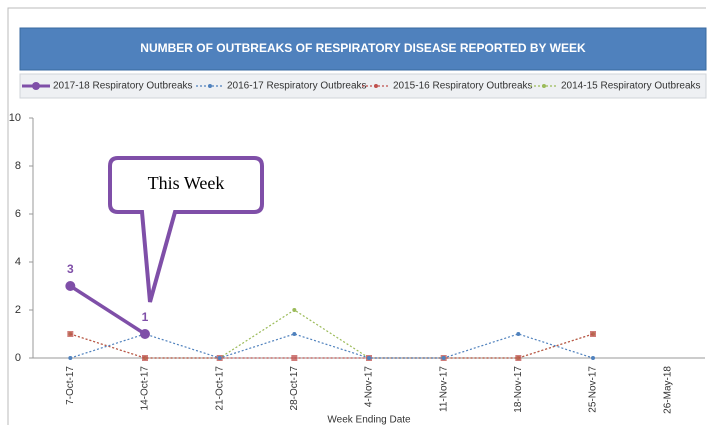 The height and width of the screenshot is (425, 710). What do you see at coordinates (15, 118) in the screenshot?
I see `y-tick-label: 10` at bounding box center [15, 118].